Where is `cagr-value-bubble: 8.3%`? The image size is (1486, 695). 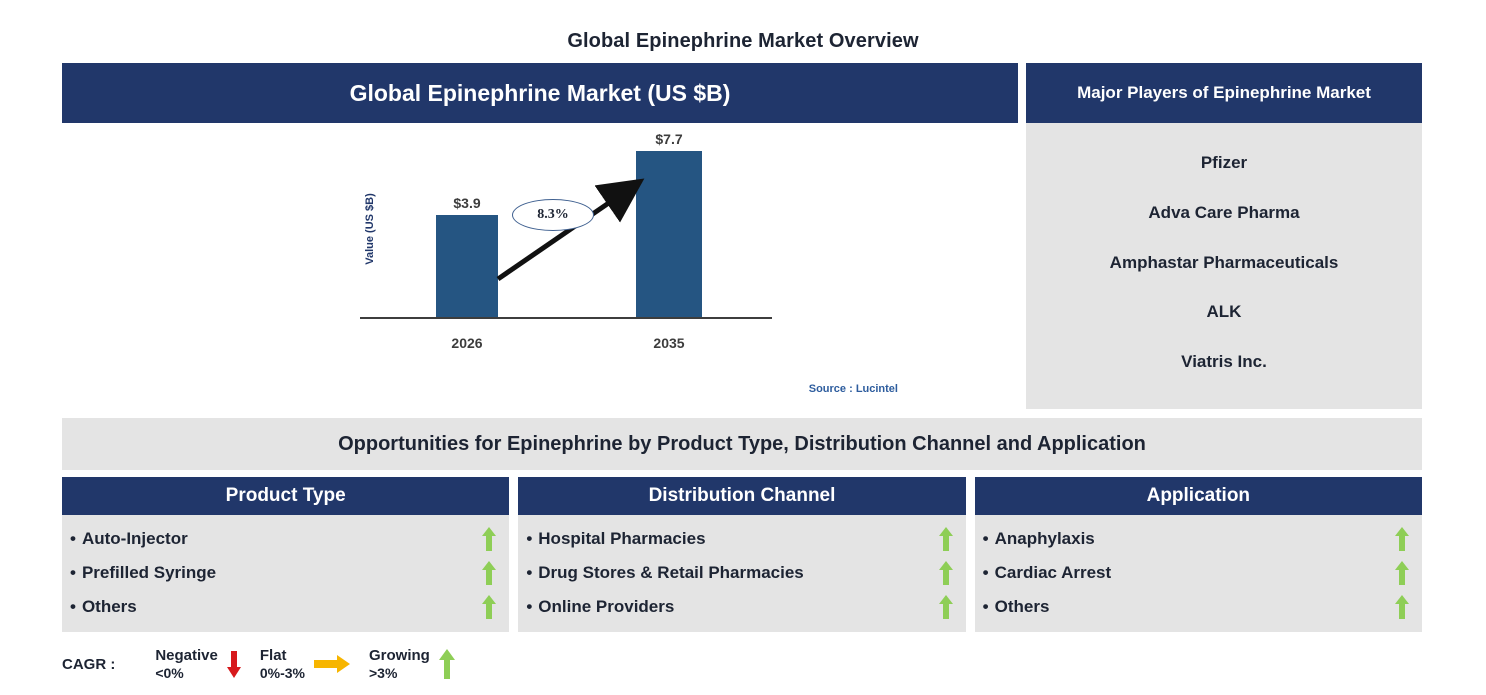
cagr-value-bubble: 8.3% is located at coordinates (553, 215).